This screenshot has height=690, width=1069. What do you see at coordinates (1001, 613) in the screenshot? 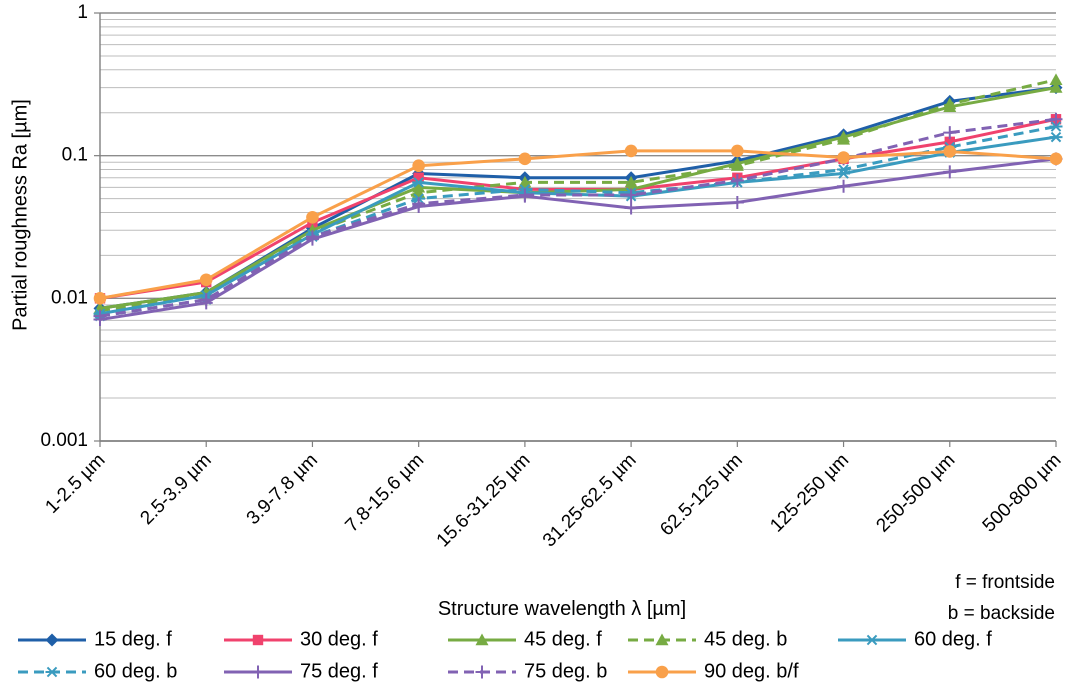
I see `annotation-backside: b = backside` at bounding box center [1001, 613].